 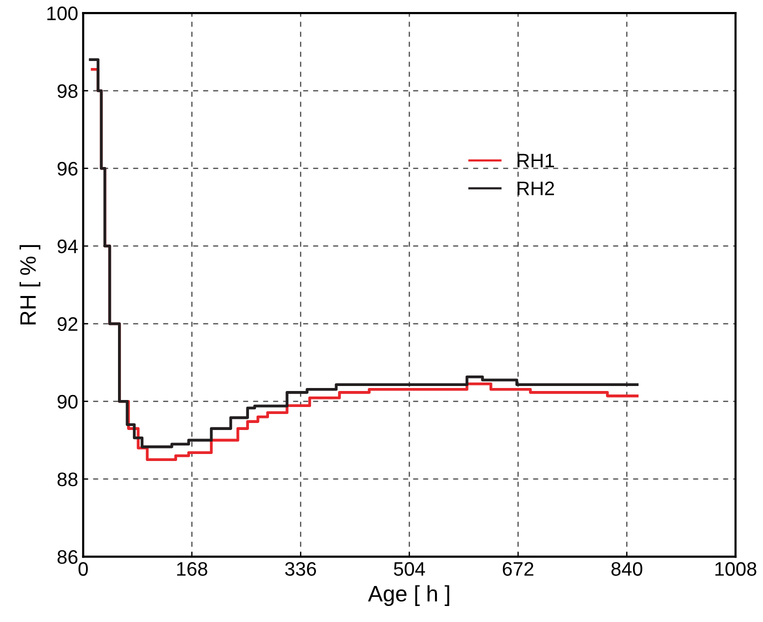 What do you see at coordinates (409, 595) in the screenshot?
I see `x-axis-title: Age [ h ]` at bounding box center [409, 595].